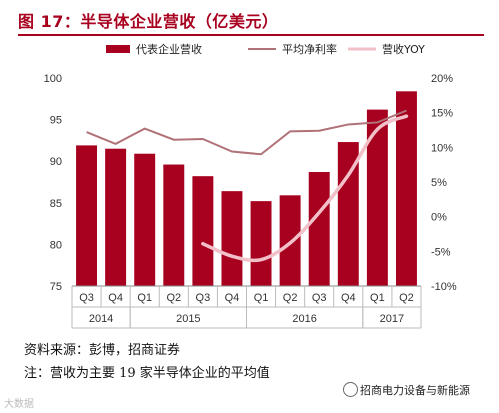 The width and height of the screenshot is (499, 413). Describe the element at coordinates (56, 121) in the screenshot. I see `y-left-tick-label: 95` at that location.